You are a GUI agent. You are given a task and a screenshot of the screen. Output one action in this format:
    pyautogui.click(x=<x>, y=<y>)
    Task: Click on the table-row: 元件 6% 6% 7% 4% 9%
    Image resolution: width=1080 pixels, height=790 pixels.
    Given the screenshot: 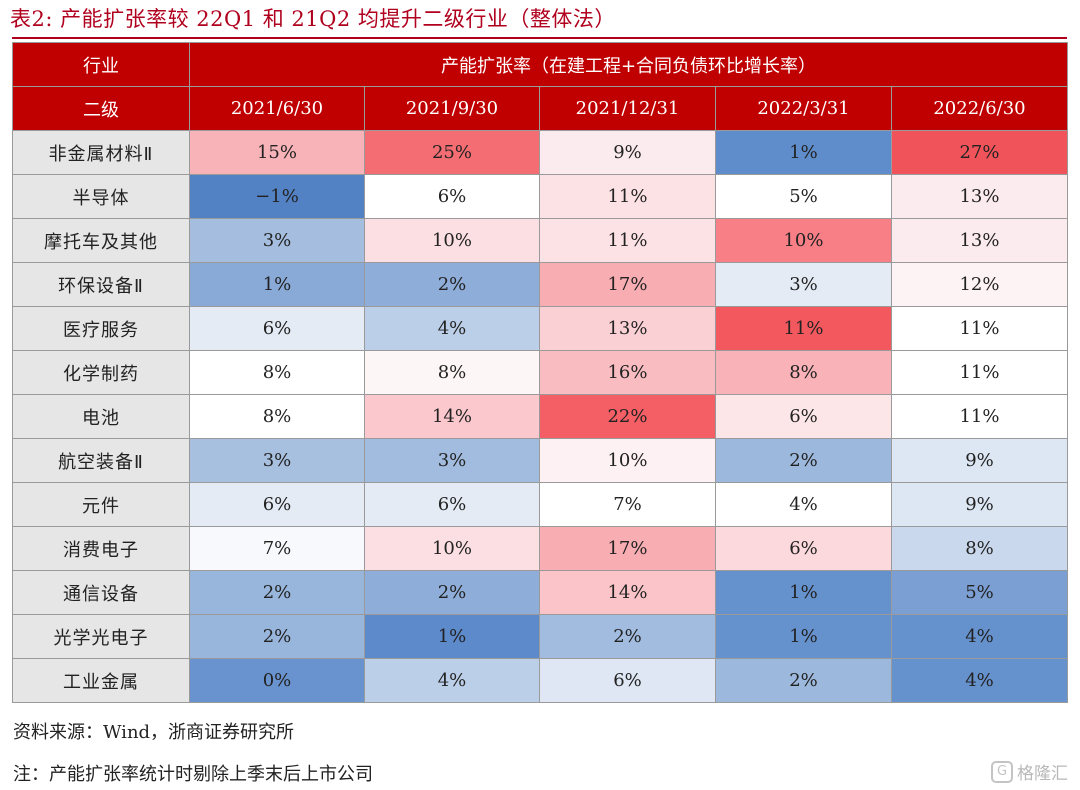 What is the action you would take?
    pyautogui.click(x=540, y=504)
    